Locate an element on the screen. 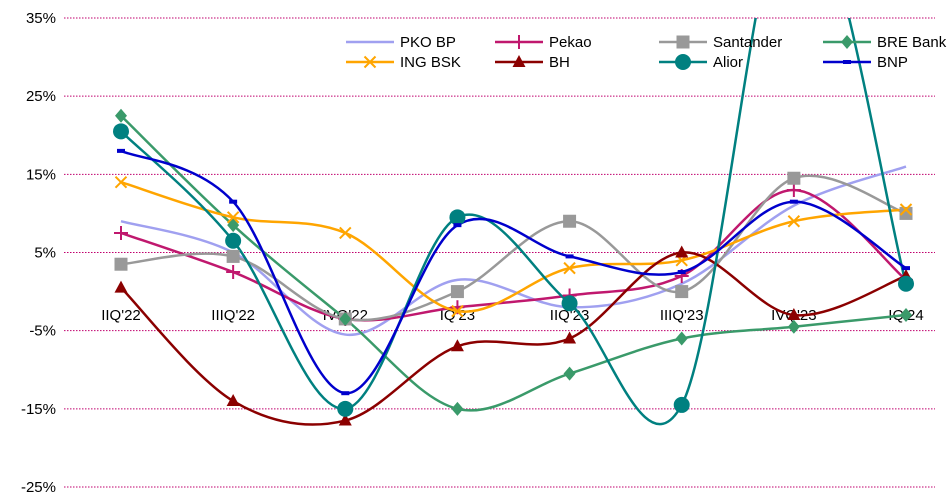 The image size is (949, 495). x-tick-label: IIQ'22 is located at coordinates (121, 315).